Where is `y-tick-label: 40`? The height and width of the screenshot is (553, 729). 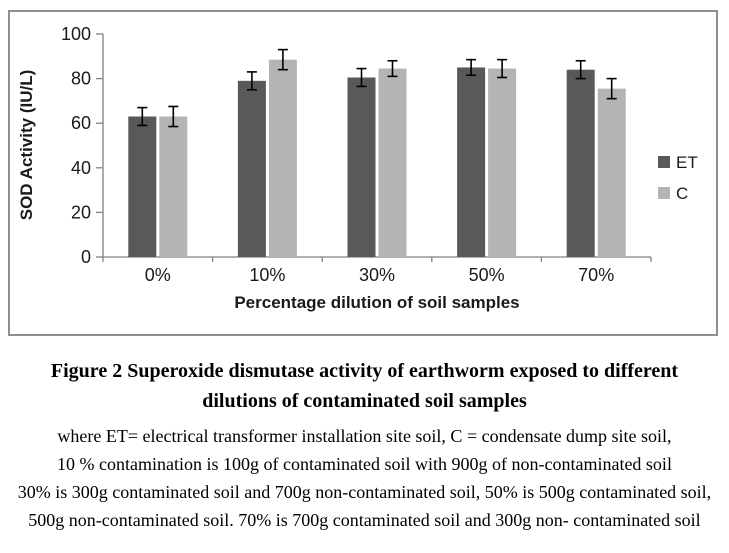
y-tick-label: 40 is located at coordinates (81, 168).